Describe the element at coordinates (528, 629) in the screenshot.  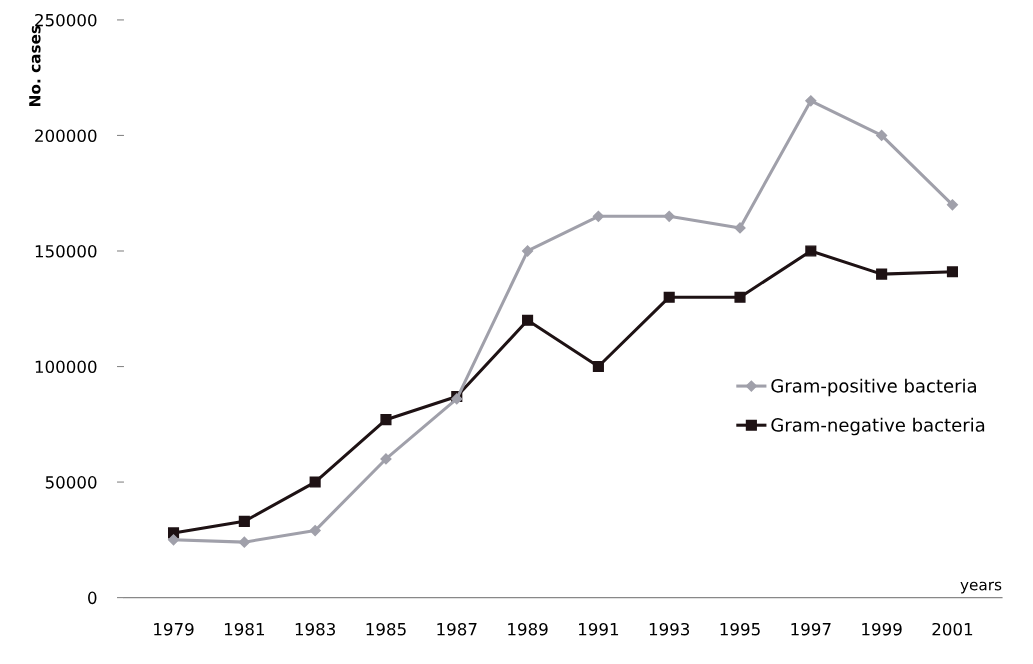
I see `x-tick-label: 1989` at that location.